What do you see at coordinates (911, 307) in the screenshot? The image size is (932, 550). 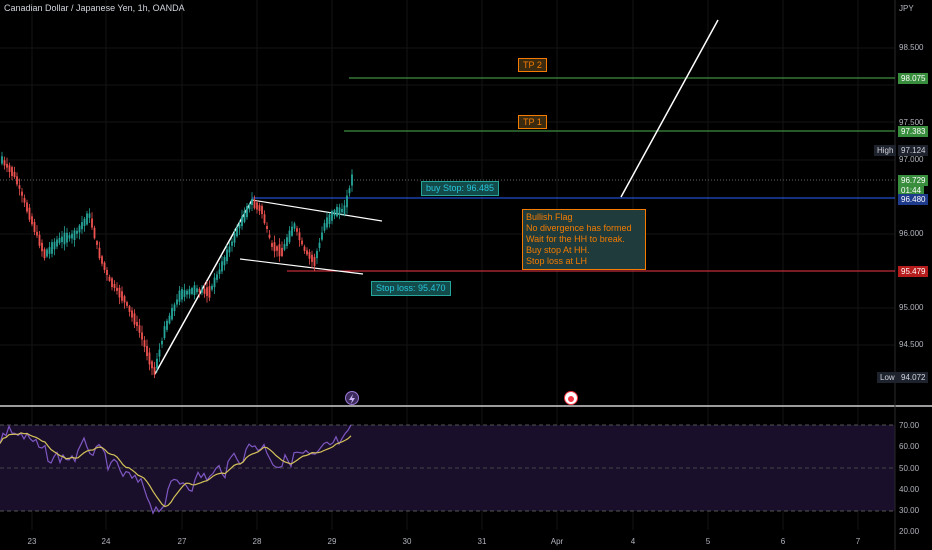 I see `y-tick: 95.000` at bounding box center [911, 307].